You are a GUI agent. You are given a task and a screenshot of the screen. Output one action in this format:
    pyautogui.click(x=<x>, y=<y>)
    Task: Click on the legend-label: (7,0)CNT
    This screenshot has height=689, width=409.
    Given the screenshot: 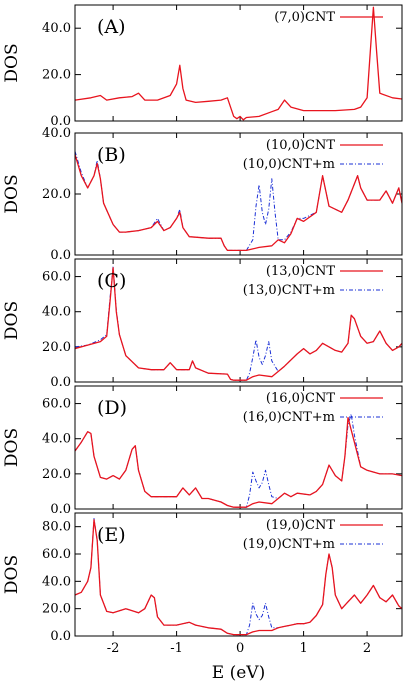 What is the action you would take?
    pyautogui.click(x=304, y=17)
    